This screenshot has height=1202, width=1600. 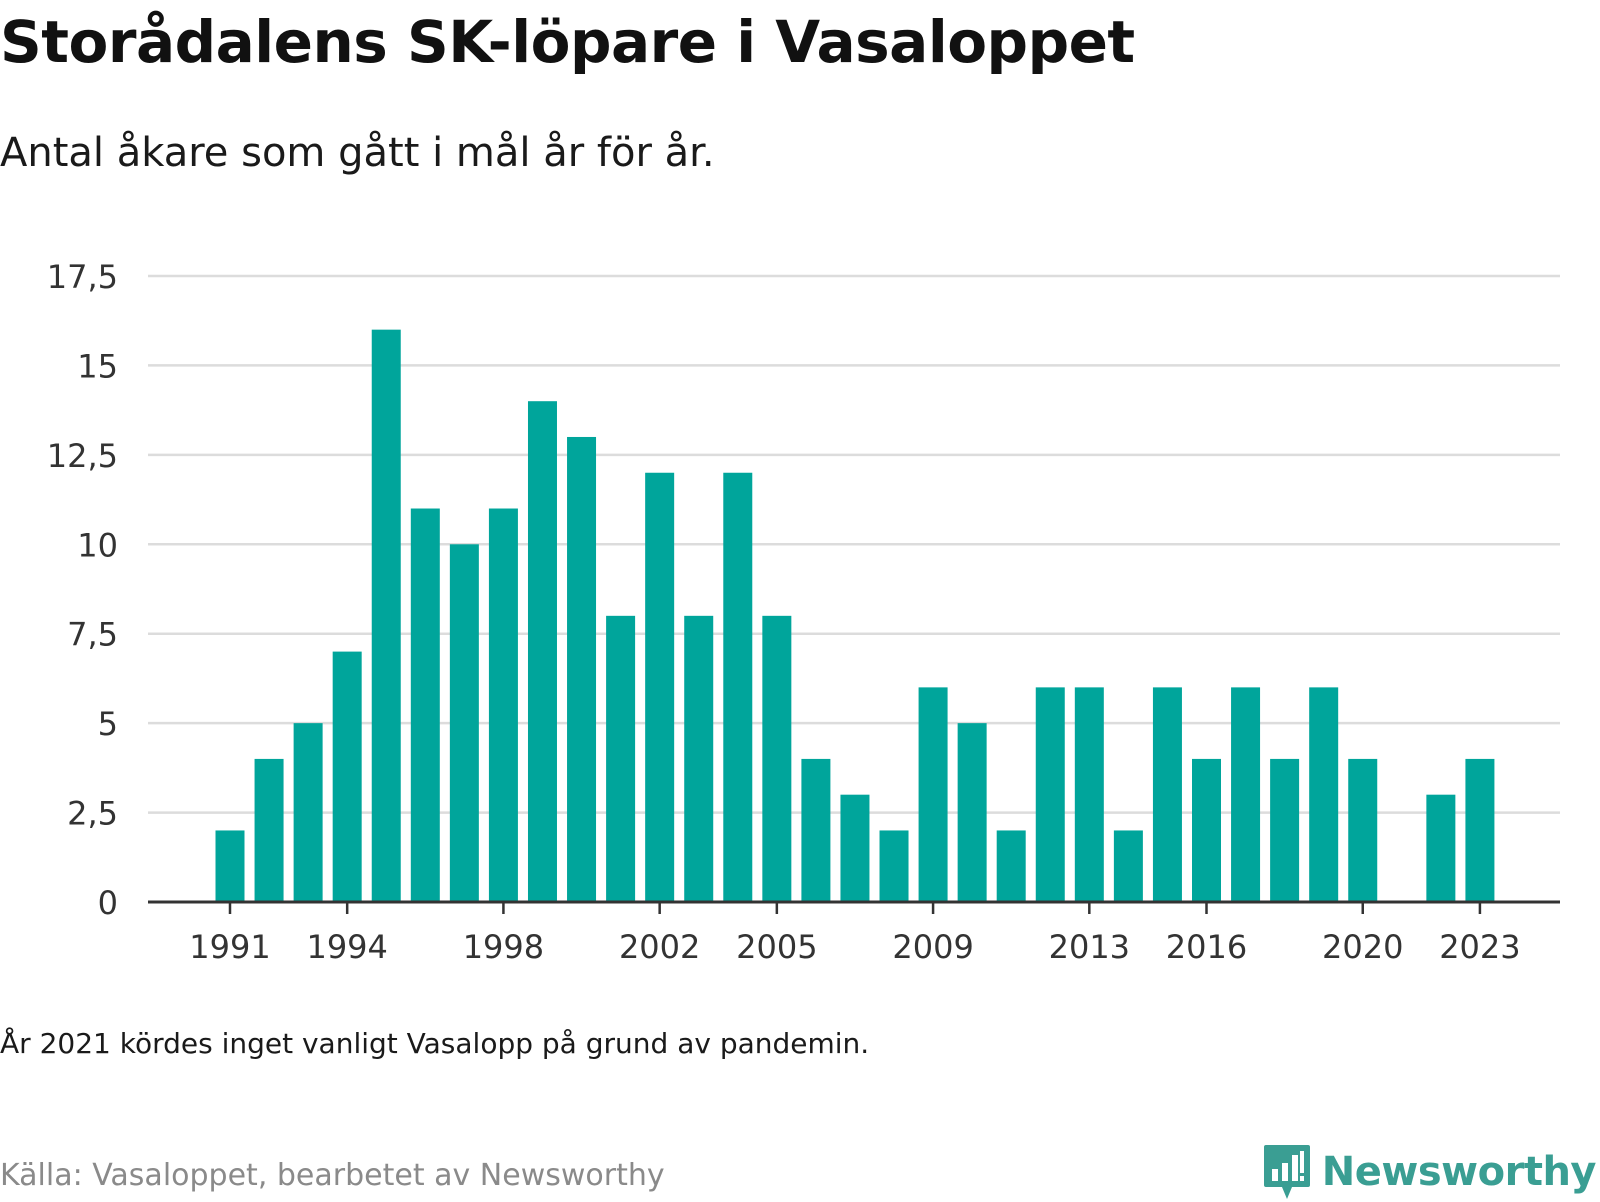 What do you see at coordinates (308, 812) in the screenshot?
I see `bar-1993` at bounding box center [308, 812].